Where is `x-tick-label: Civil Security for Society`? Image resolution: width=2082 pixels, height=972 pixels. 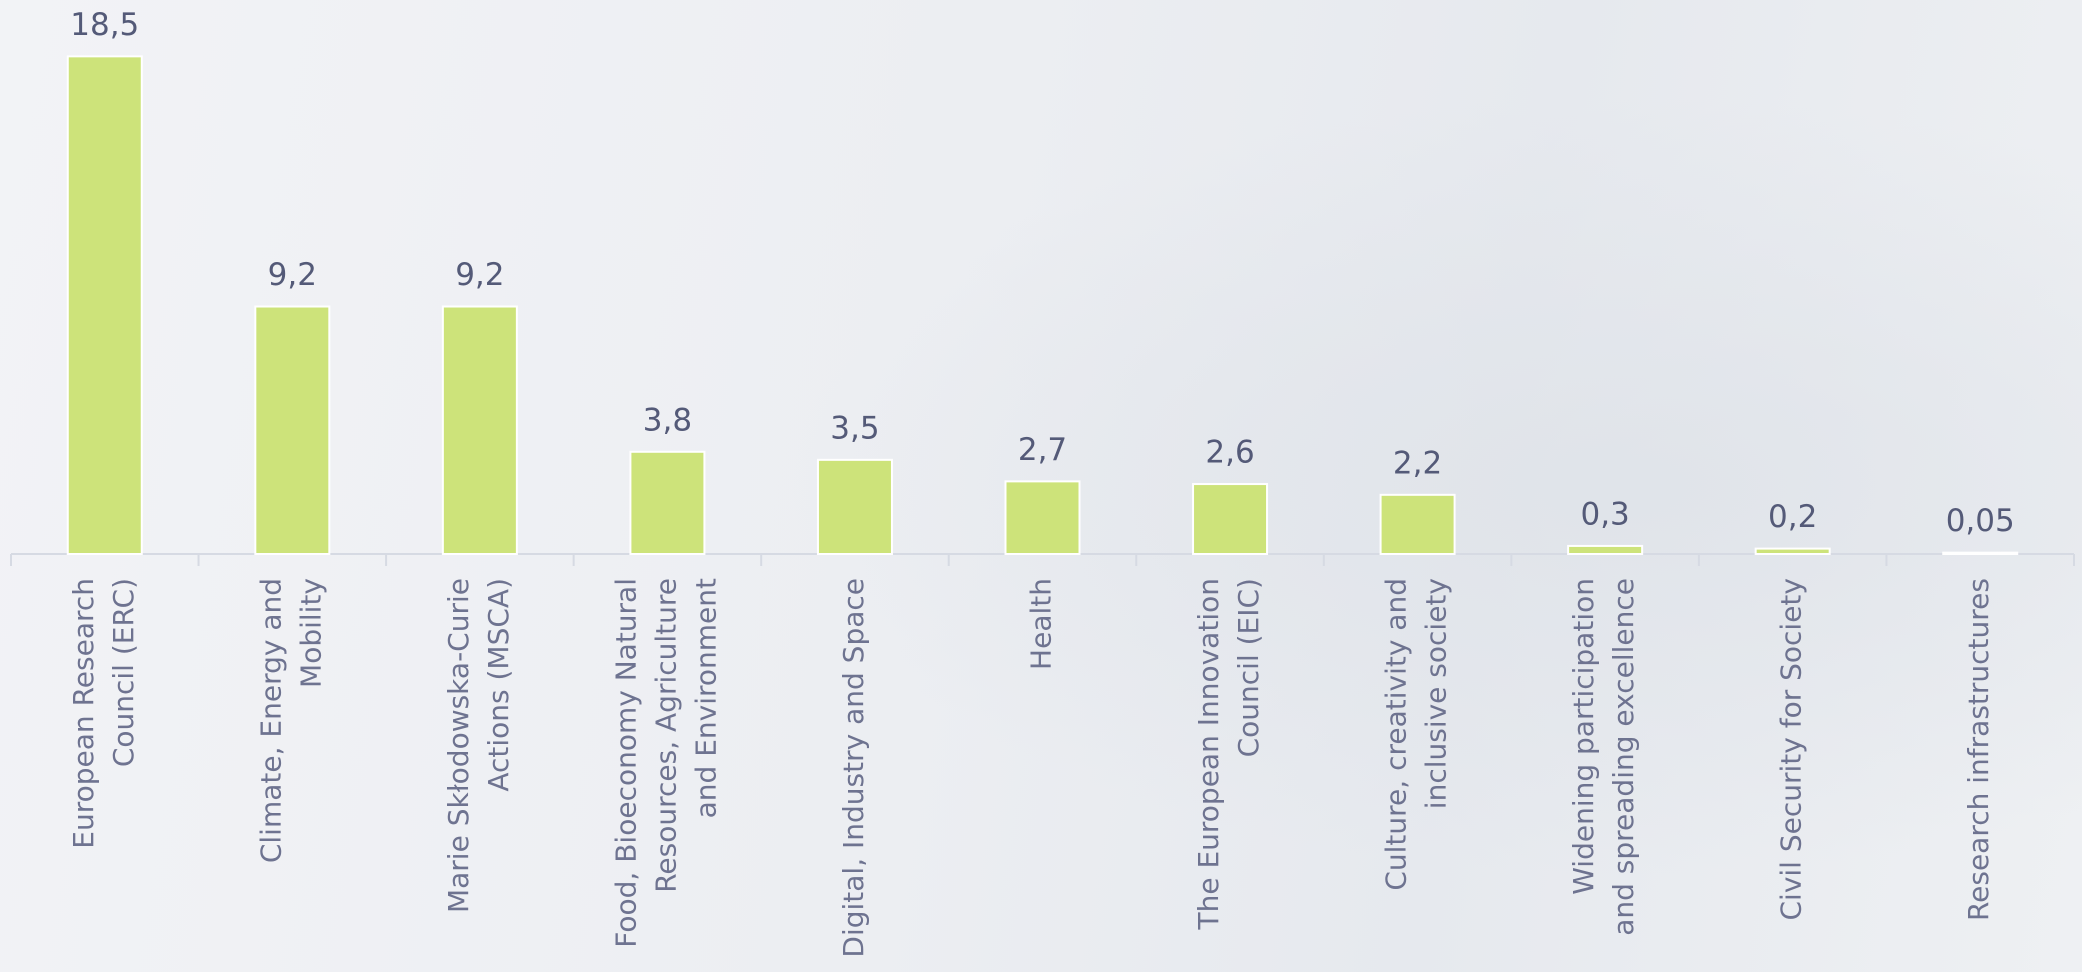
x-tick-label: Civil Security for Society is located at coordinates (1791, 749).